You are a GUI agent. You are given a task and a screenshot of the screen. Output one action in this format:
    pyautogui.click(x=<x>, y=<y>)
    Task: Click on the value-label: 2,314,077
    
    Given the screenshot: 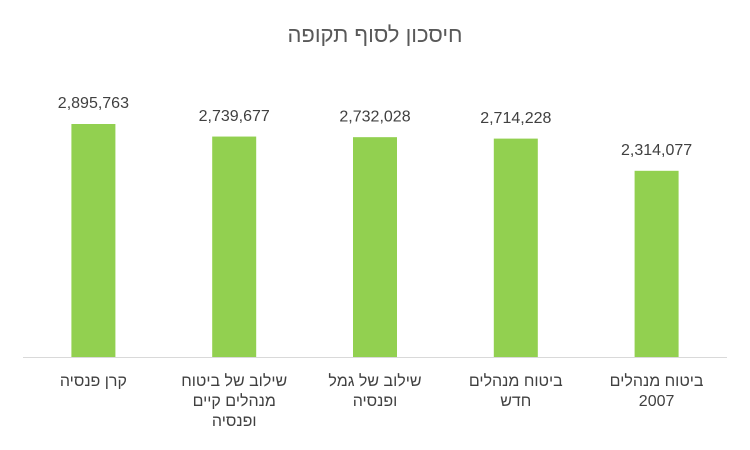 What is the action you would take?
    pyautogui.click(x=656, y=150)
    